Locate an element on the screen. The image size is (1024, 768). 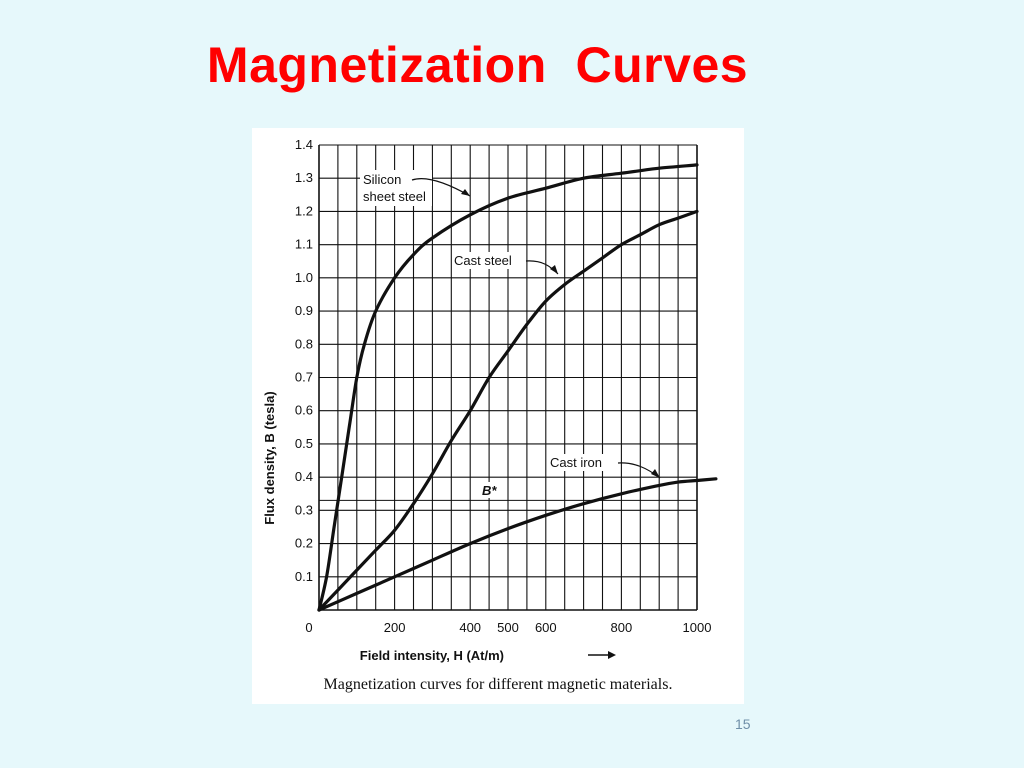
y-tick-label: 1.2 is located at coordinates (304, 210).